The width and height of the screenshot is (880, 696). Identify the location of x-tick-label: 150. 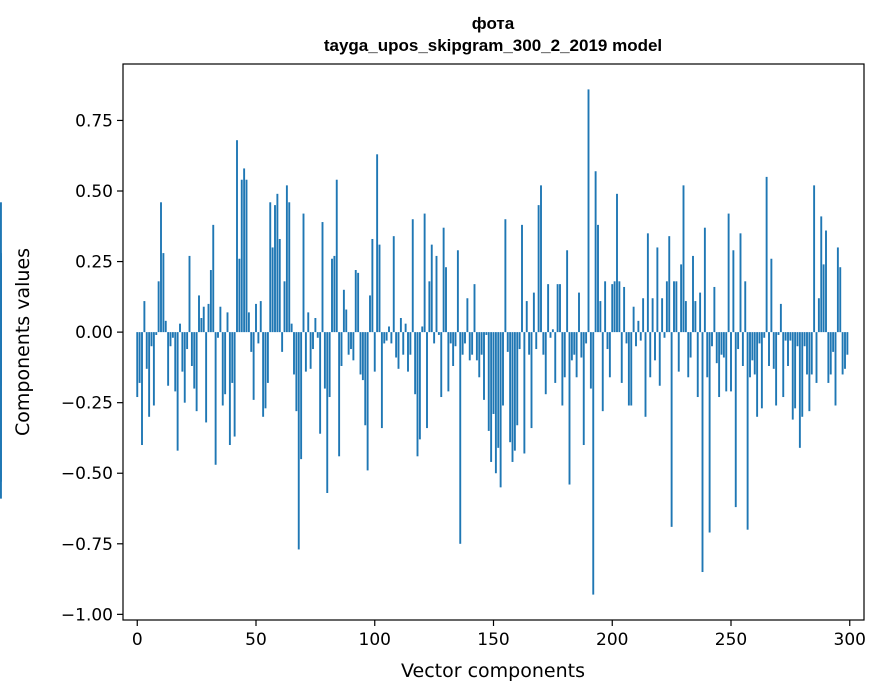
(493, 640).